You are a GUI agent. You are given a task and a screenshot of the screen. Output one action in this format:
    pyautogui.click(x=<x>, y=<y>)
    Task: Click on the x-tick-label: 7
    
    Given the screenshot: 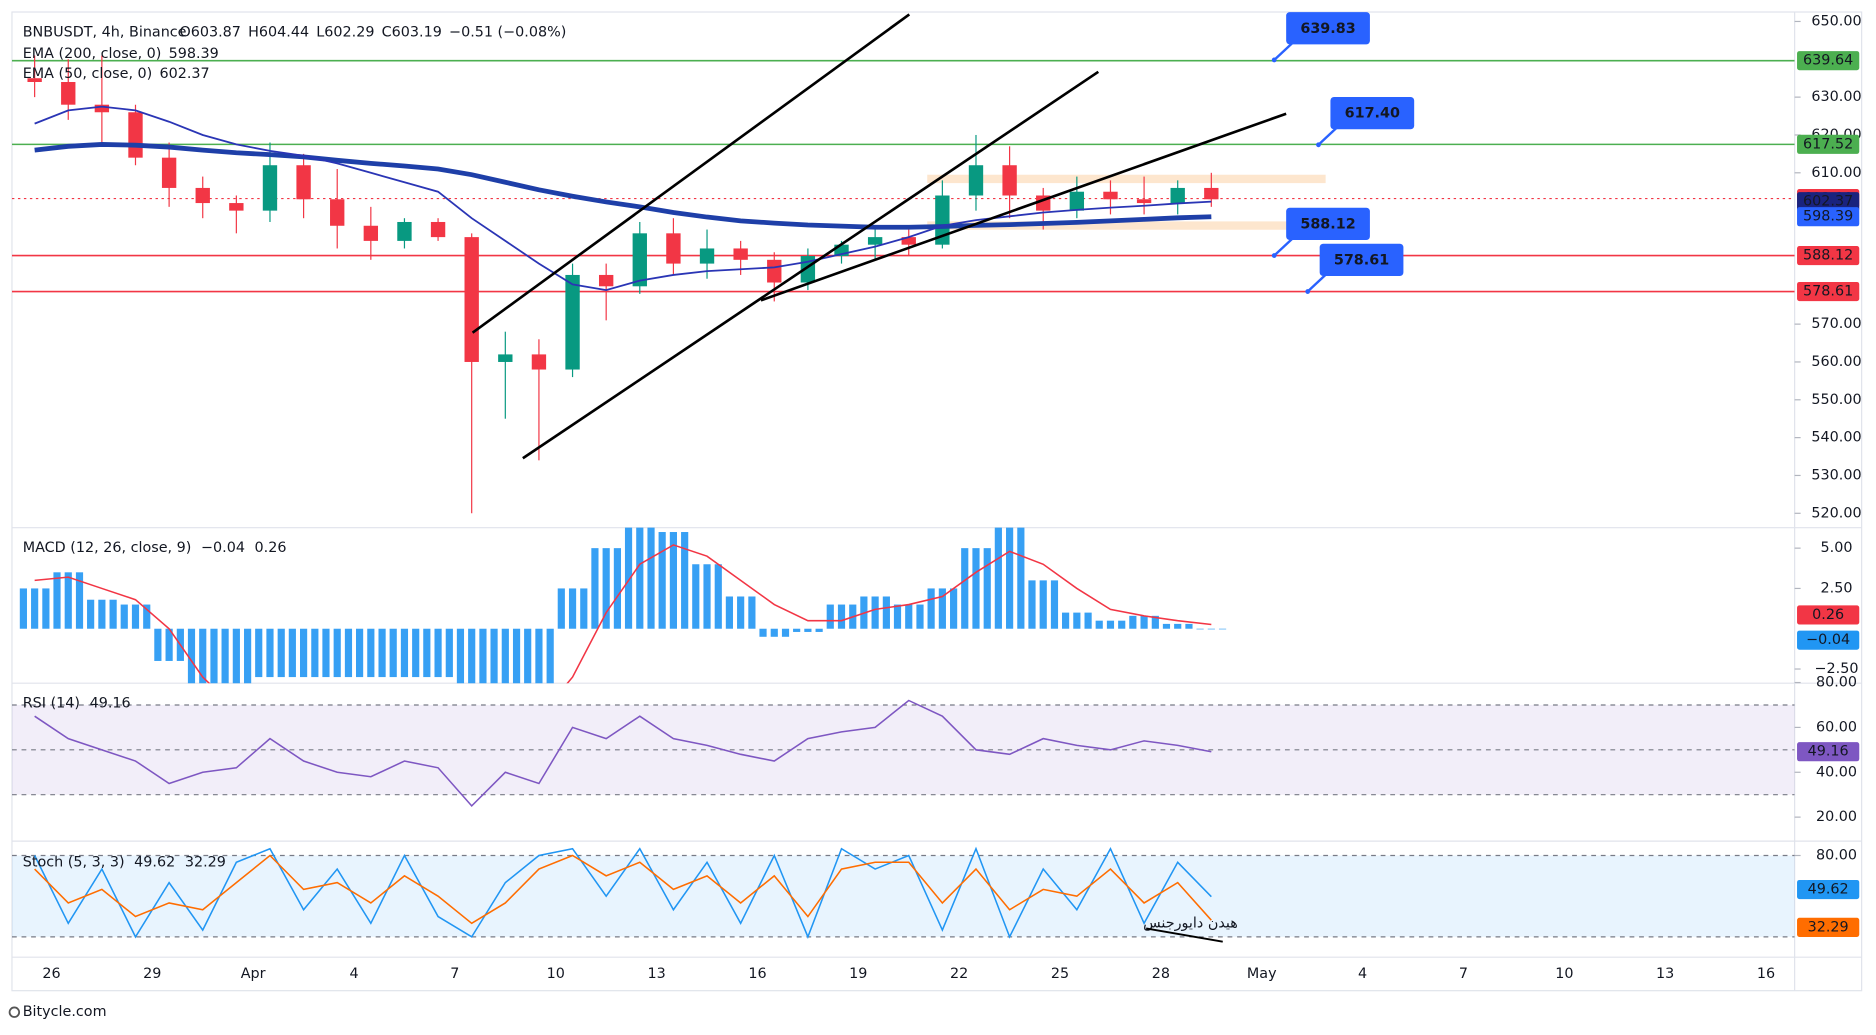 What is the action you would take?
    pyautogui.click(x=454, y=974)
    